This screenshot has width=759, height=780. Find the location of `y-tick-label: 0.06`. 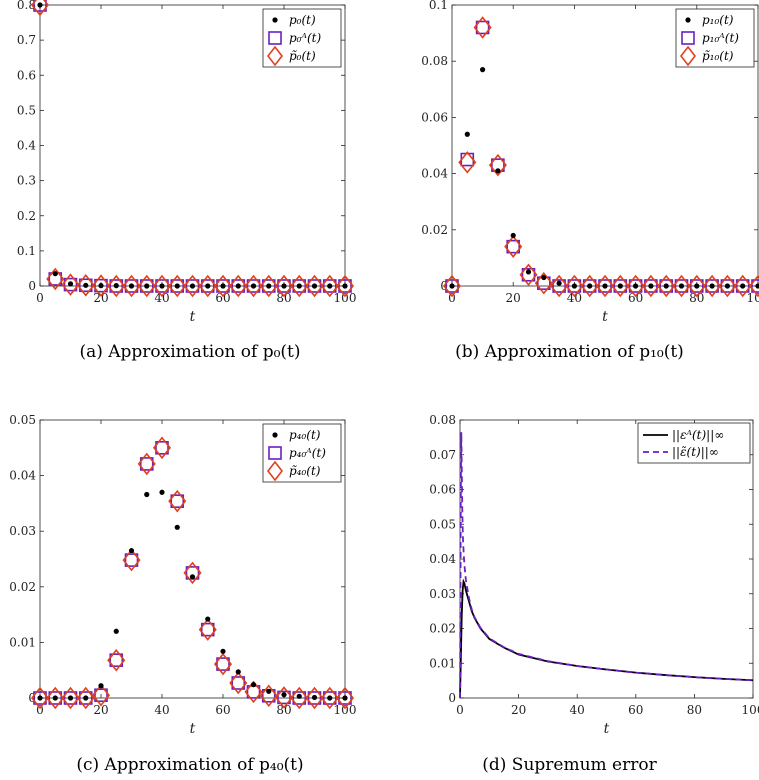

y-tick-label: 0.06 is located at coordinates (434, 117).